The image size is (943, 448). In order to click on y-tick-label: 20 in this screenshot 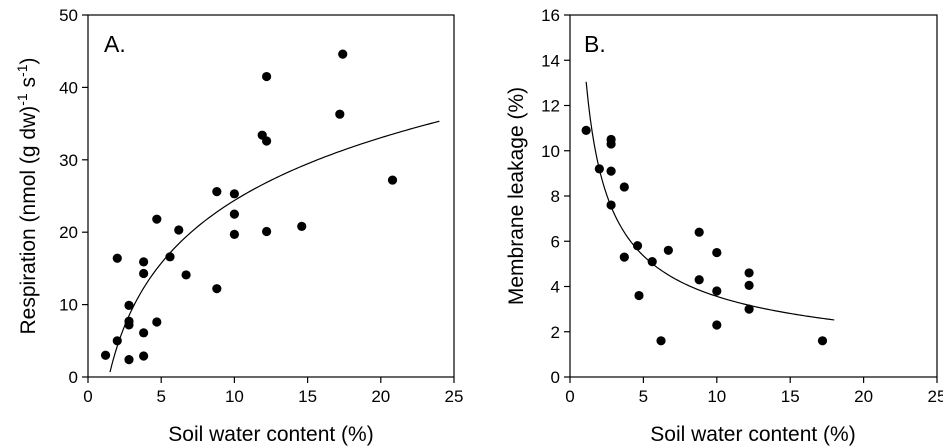, I will do `click(68, 232)`.